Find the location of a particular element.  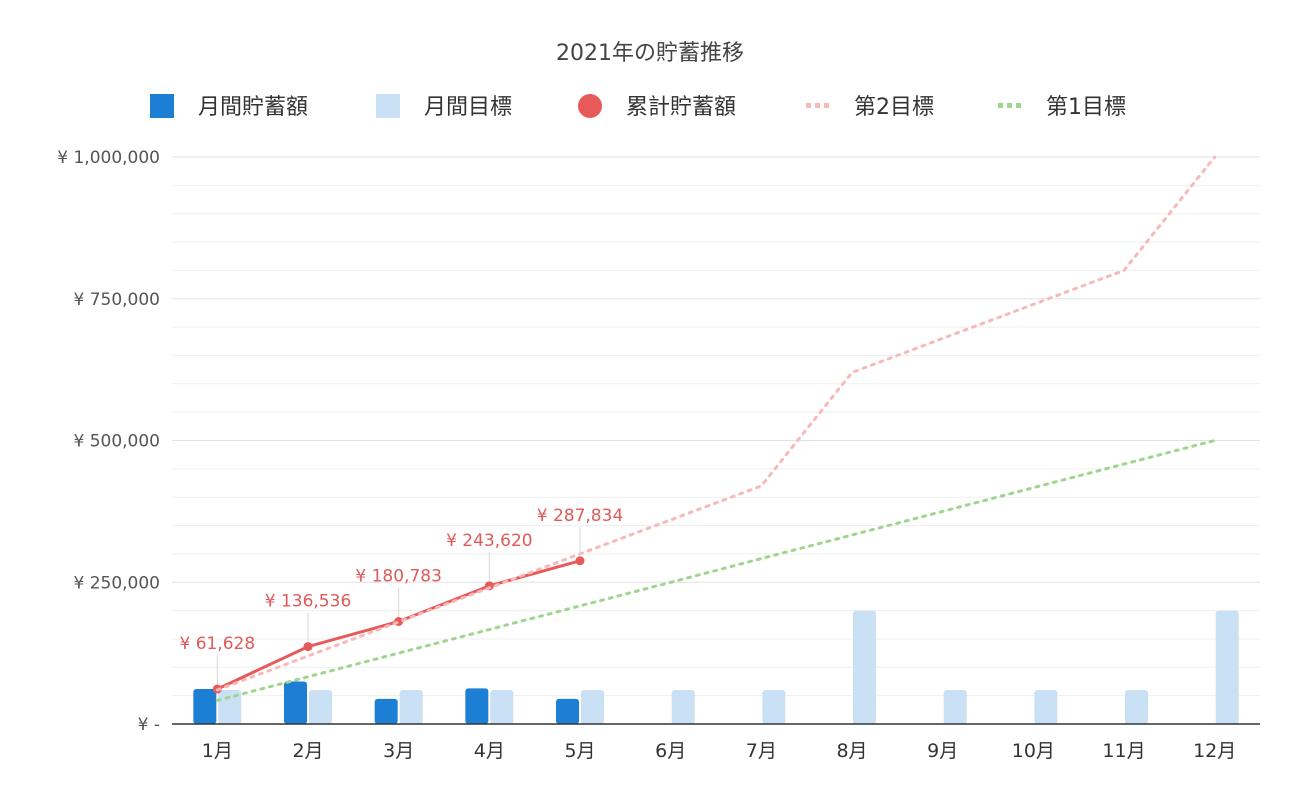

bar-月間目標-9月 is located at coordinates (955, 706).